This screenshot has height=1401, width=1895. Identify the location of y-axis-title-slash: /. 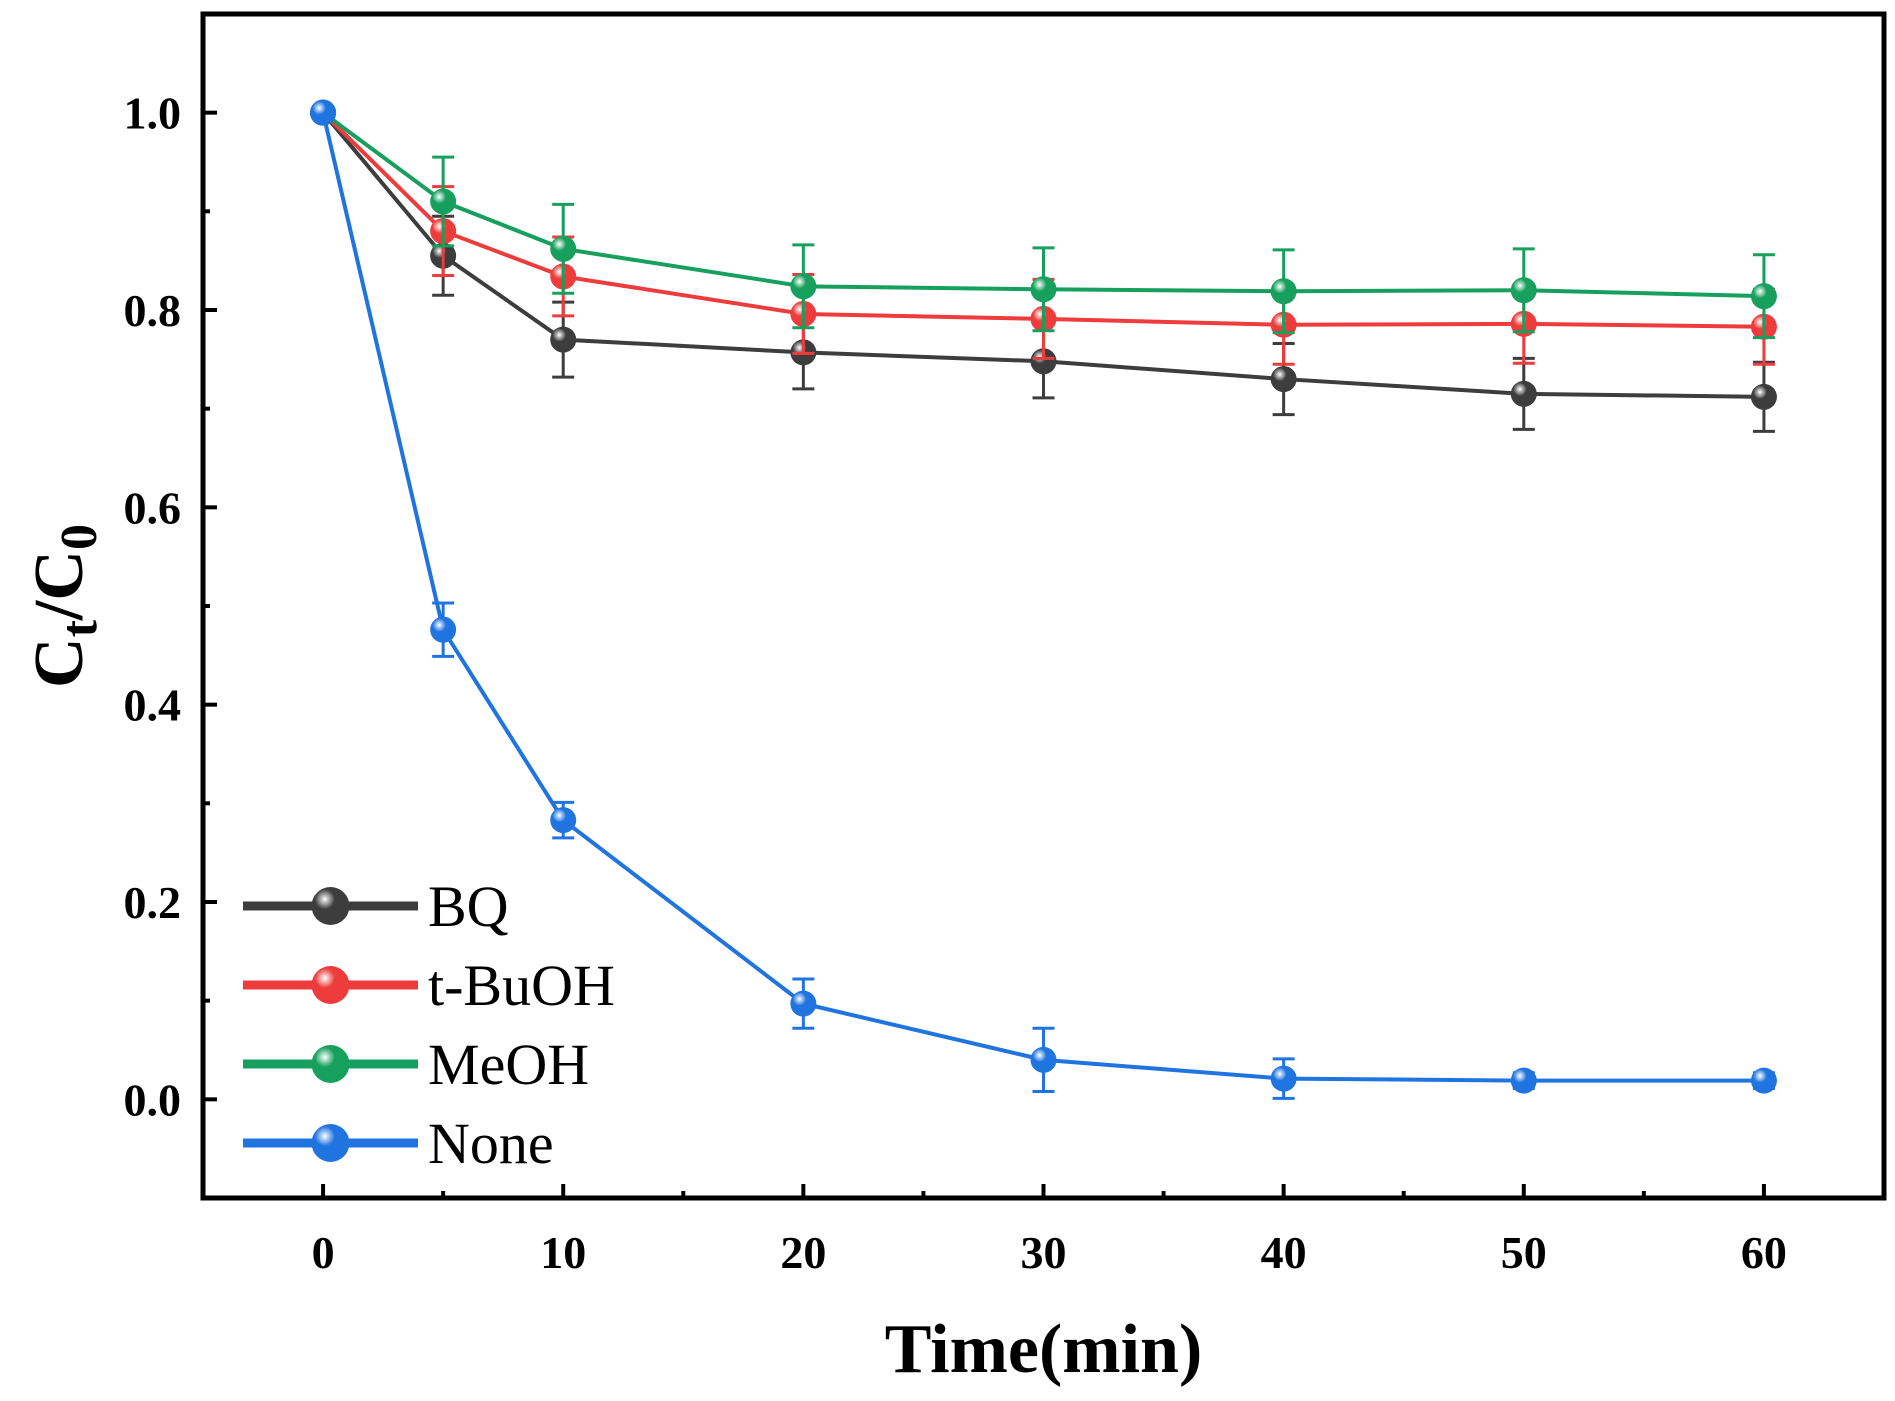
(59, 610).